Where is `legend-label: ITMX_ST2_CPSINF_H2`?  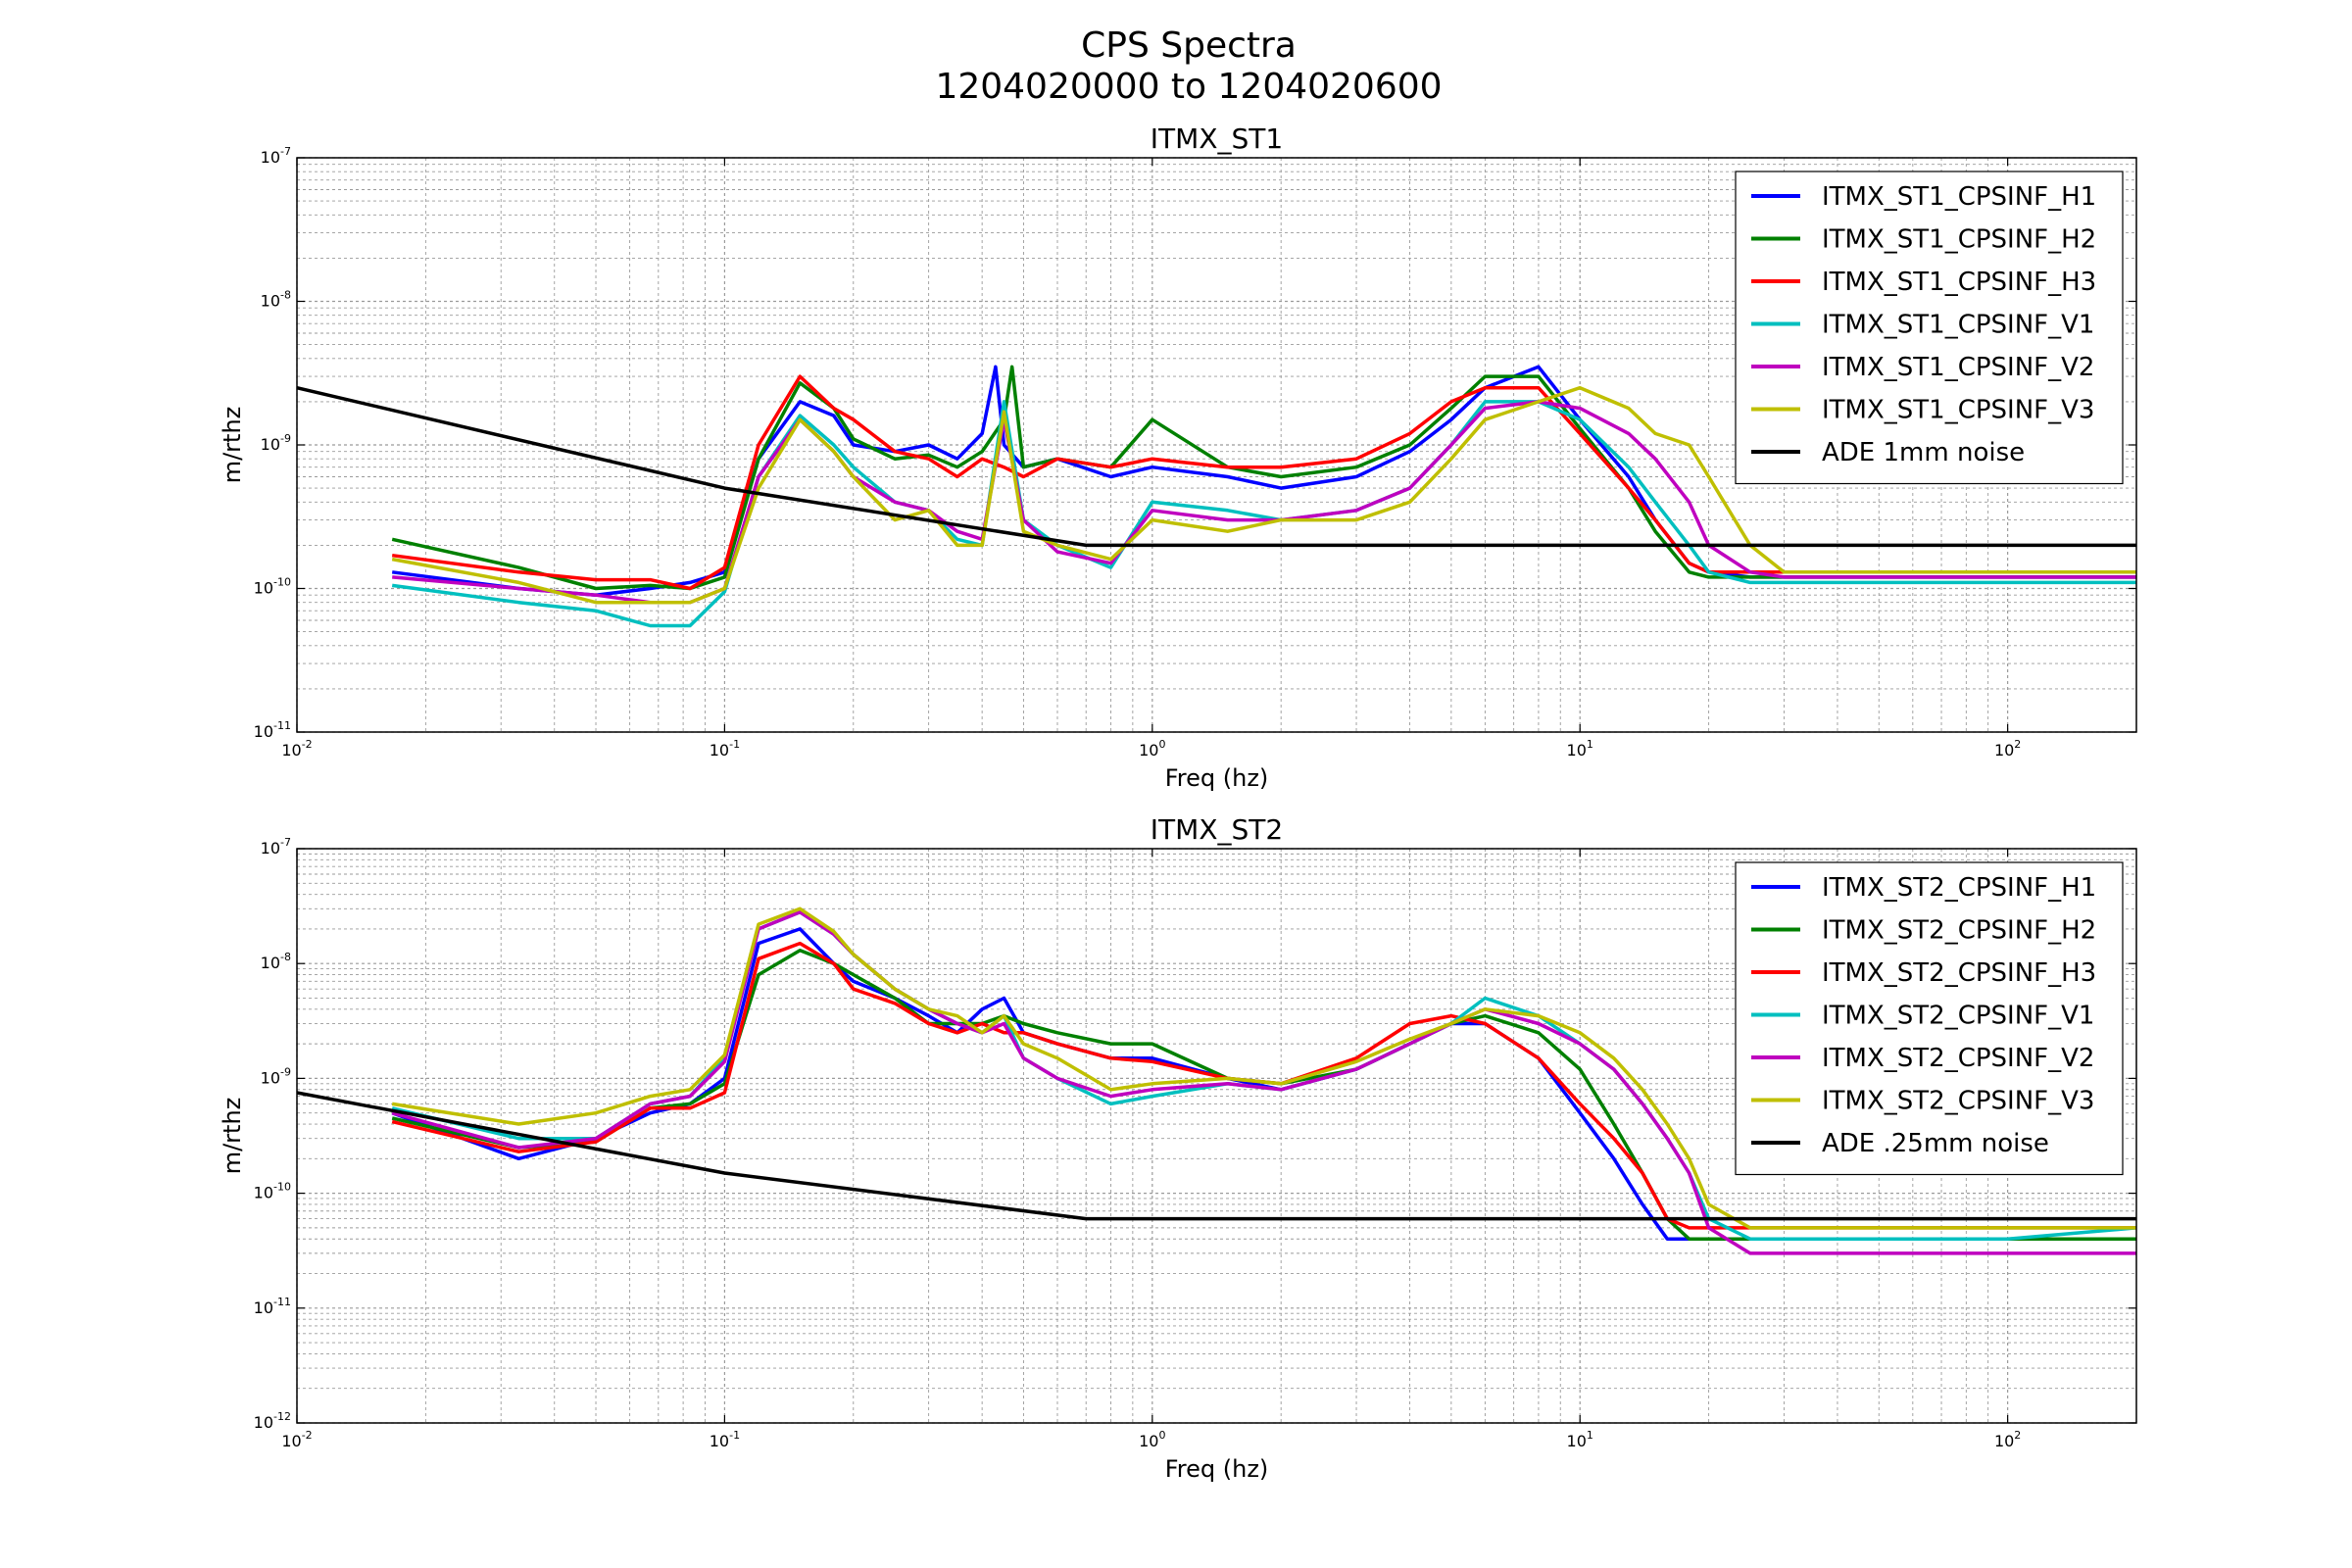 legend-label: ITMX_ST2_CPSINF_H2 is located at coordinates (1959, 931).